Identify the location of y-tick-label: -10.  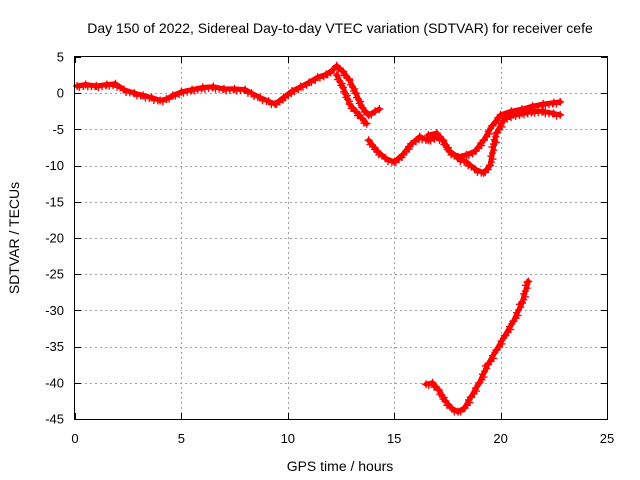
(54, 165).